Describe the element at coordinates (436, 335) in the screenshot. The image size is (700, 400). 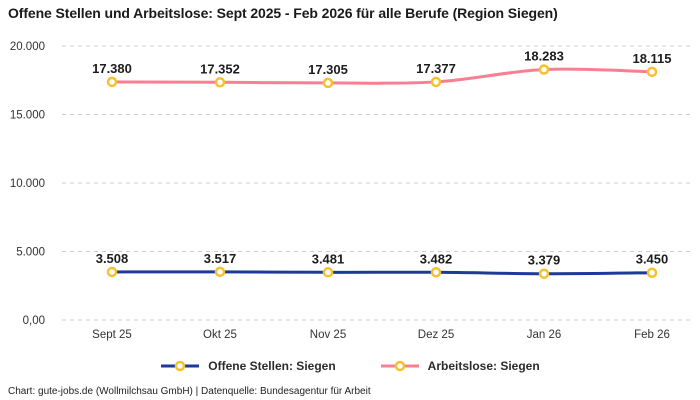
I see `x-axis-tick-label: Dez 25` at that location.